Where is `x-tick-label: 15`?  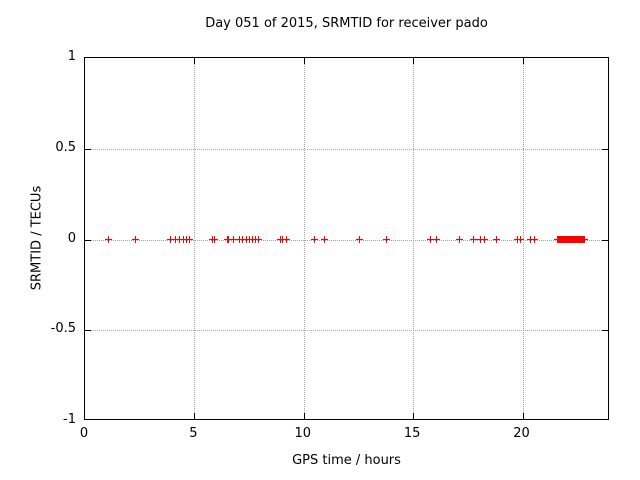 x-tick-label: 15 is located at coordinates (412, 433).